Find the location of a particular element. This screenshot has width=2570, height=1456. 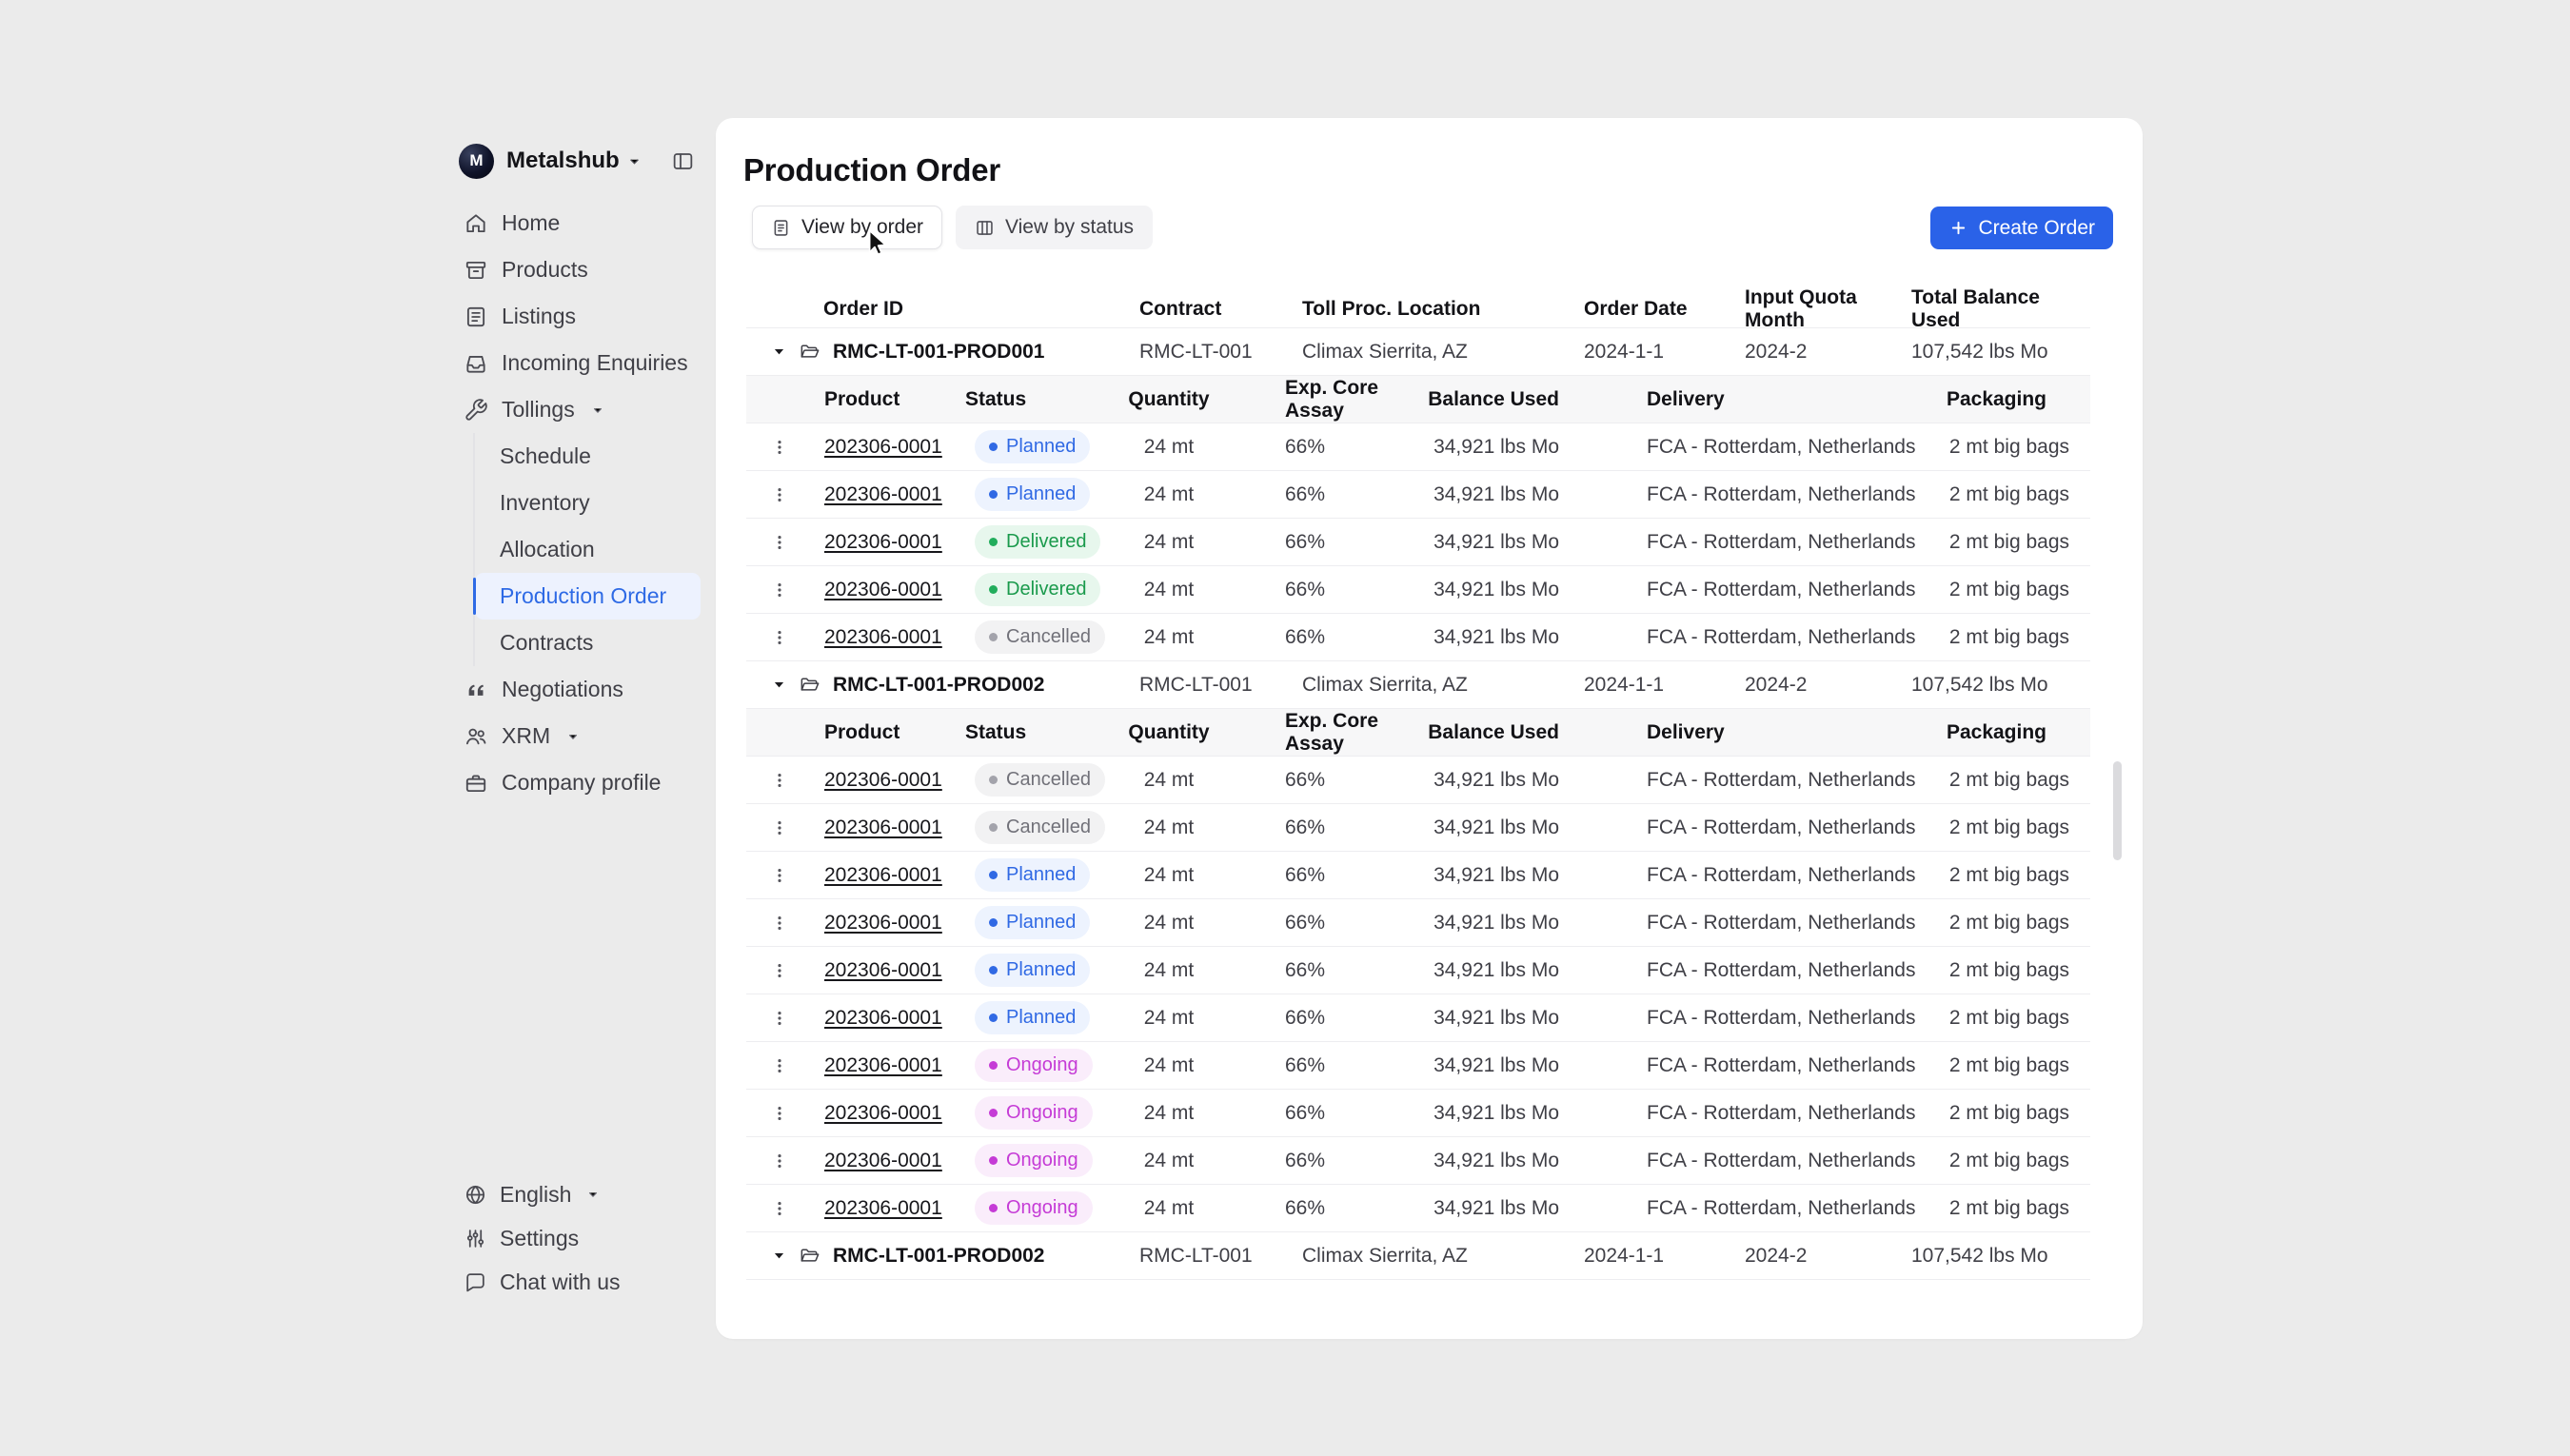

column-header: Packaging is located at coordinates (1996, 398).